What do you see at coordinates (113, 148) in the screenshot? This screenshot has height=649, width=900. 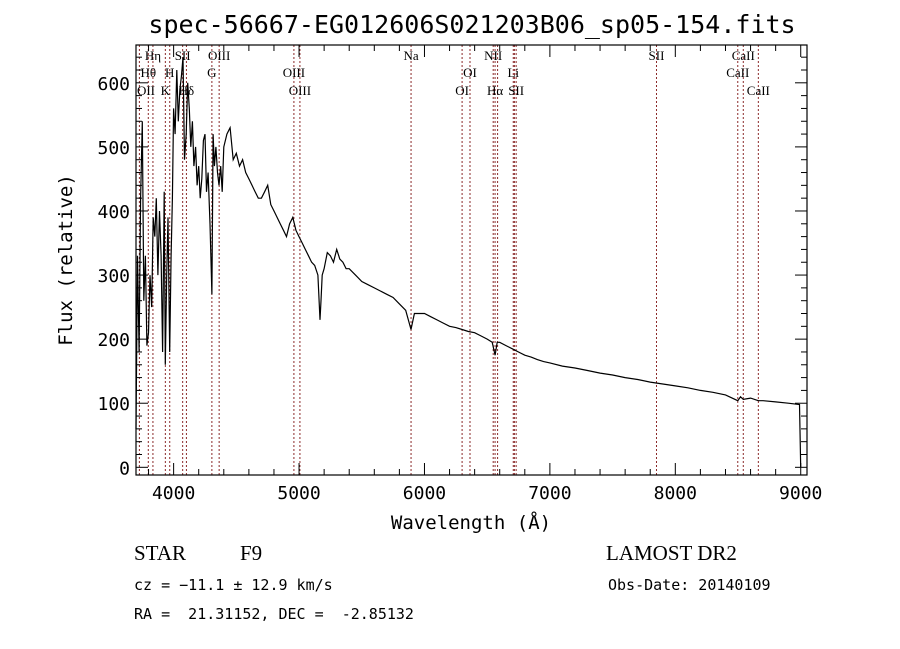 I see `y-tick-label: 500` at bounding box center [113, 148].